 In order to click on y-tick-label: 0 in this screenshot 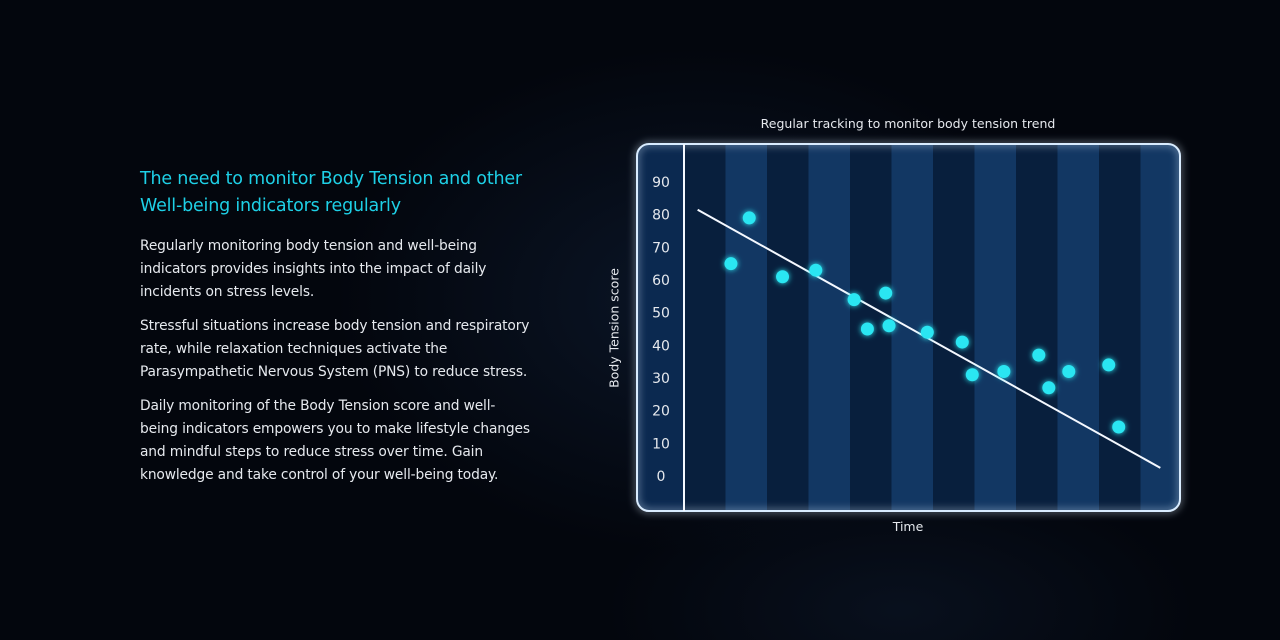, I will do `click(661, 477)`.